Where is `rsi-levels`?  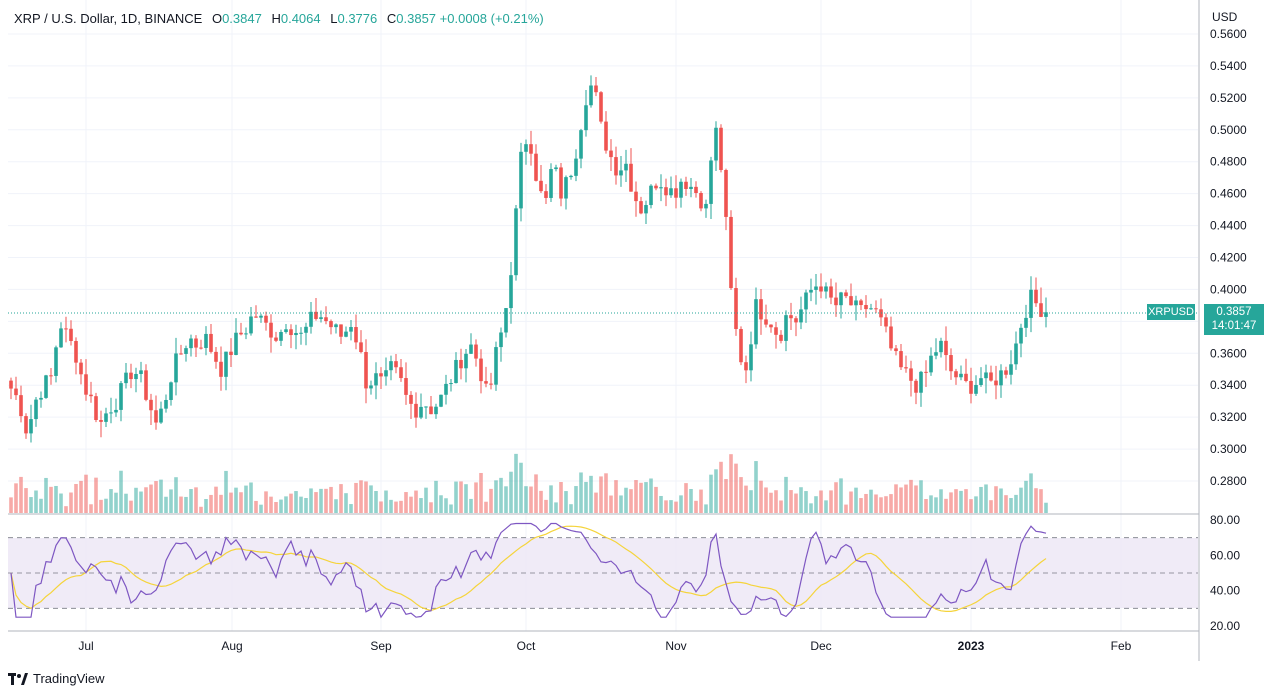
rsi-levels is located at coordinates (603, 573).